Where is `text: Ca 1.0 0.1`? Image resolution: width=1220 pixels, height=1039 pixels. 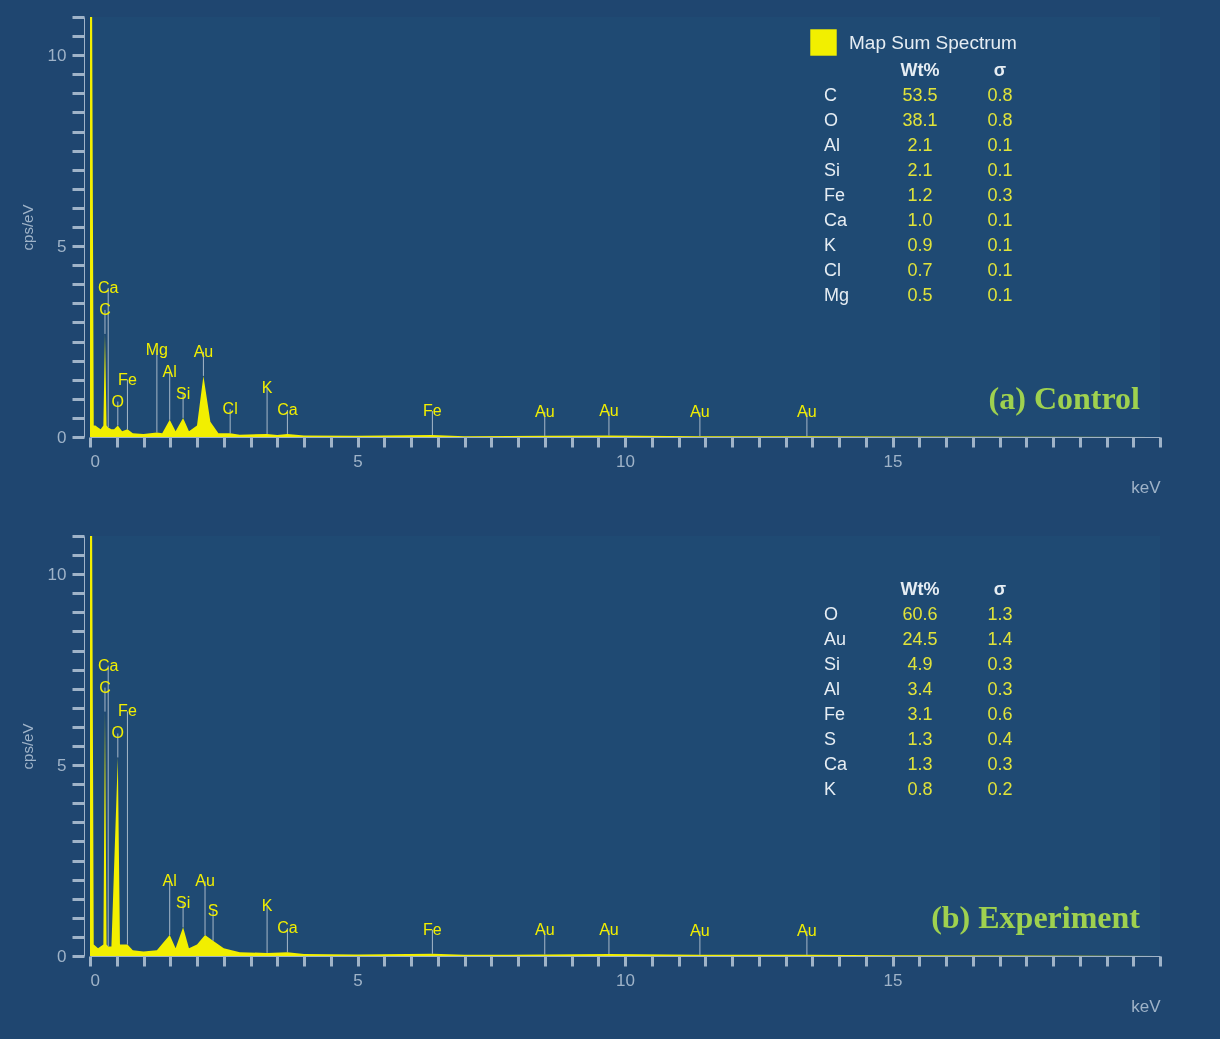 text: Ca 1.0 0.1 is located at coordinates (918, 220).